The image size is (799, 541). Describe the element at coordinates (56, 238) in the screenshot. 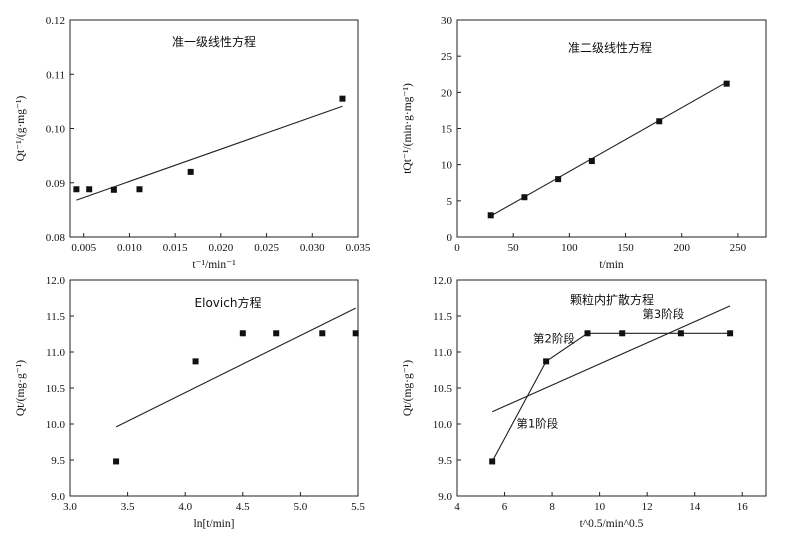

I see `y-tick-label: 0.08` at that location.